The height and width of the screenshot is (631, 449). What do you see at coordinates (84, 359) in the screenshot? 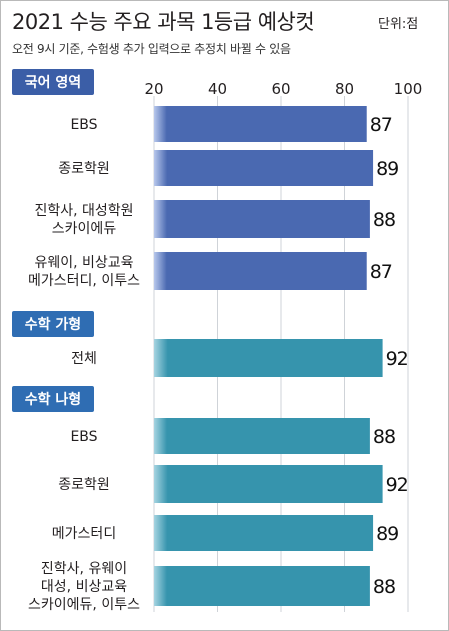
I see `category-label: 전체` at bounding box center [84, 359].